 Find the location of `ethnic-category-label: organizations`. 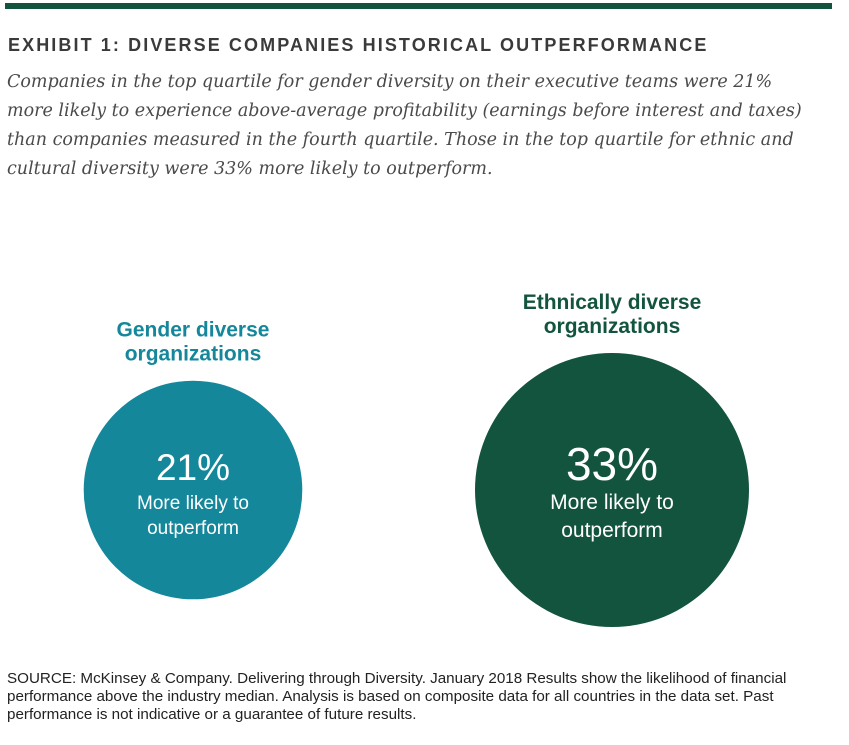

ethnic-category-label: organizations is located at coordinates (612, 326).